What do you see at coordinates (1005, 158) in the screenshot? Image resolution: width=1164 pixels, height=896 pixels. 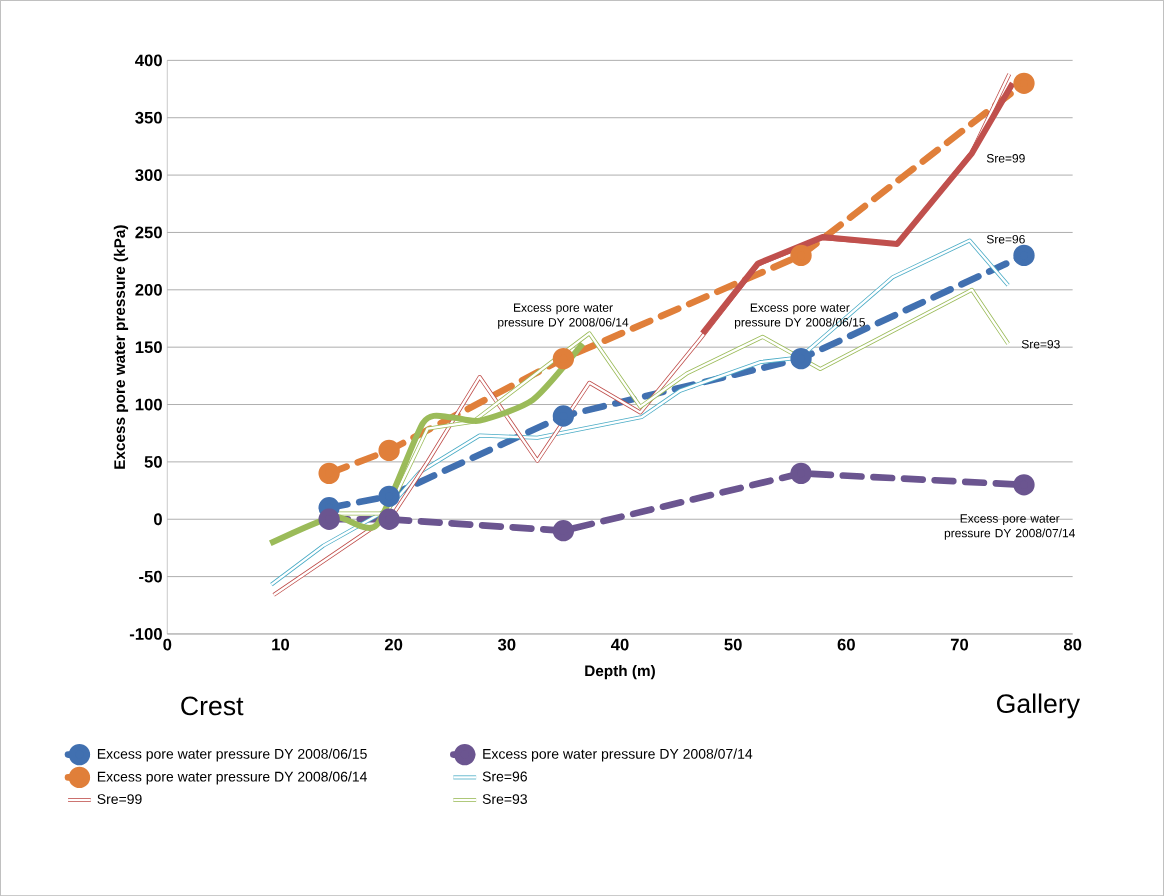 I see `annotation: Sre=99` at bounding box center [1005, 158].